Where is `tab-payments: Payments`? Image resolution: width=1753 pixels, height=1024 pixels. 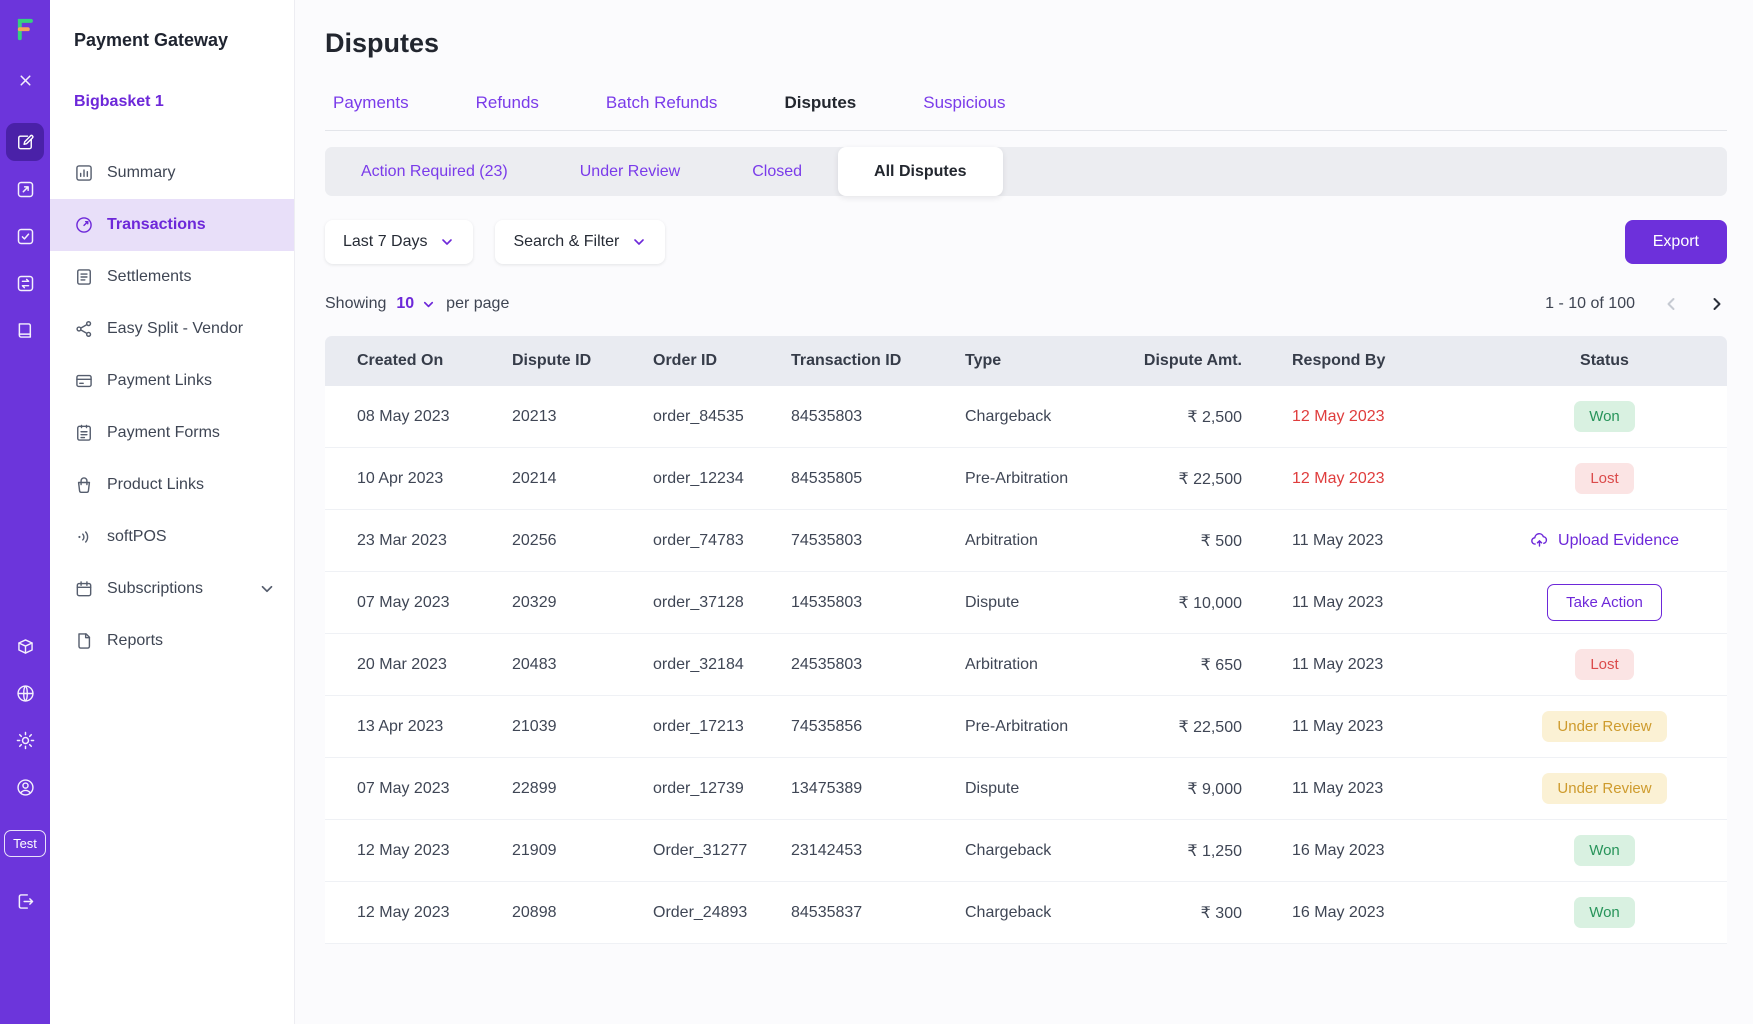 tab-payments: Payments is located at coordinates (371, 102).